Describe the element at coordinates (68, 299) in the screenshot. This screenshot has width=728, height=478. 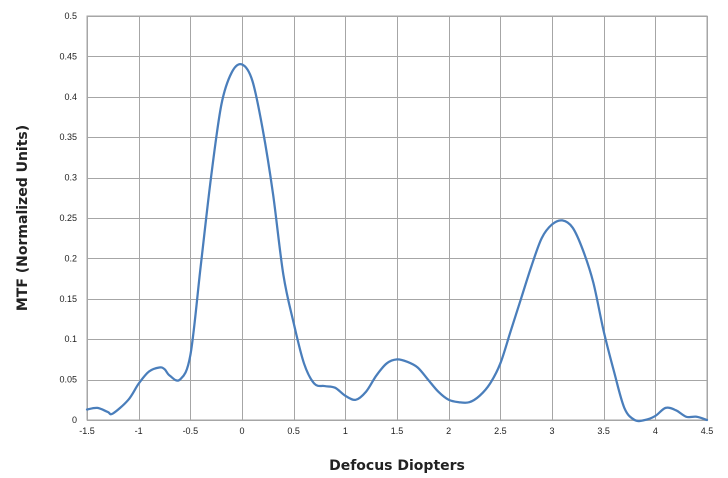
I see `y-tick-label: 0.15` at that location.